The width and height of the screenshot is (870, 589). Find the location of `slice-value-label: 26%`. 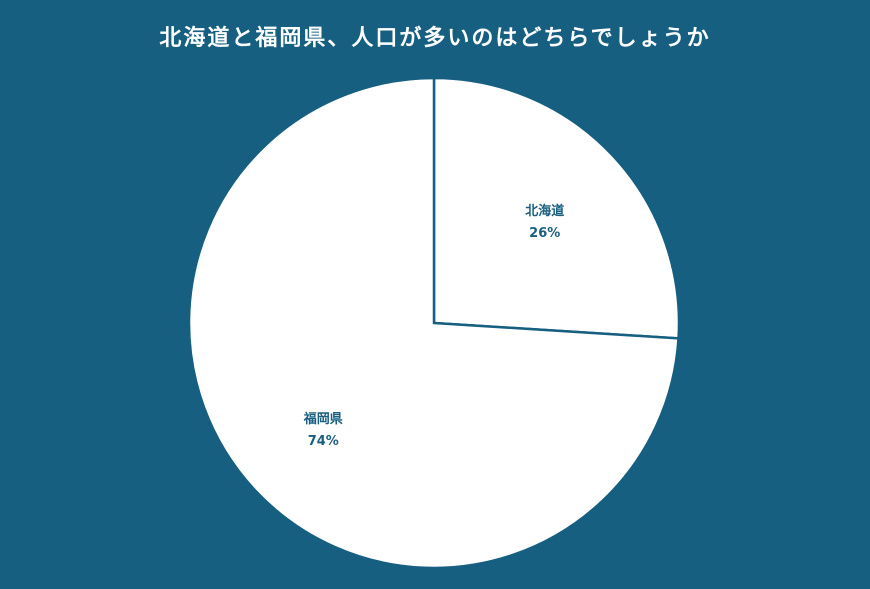

slice-value-label: 26% is located at coordinates (544, 233).